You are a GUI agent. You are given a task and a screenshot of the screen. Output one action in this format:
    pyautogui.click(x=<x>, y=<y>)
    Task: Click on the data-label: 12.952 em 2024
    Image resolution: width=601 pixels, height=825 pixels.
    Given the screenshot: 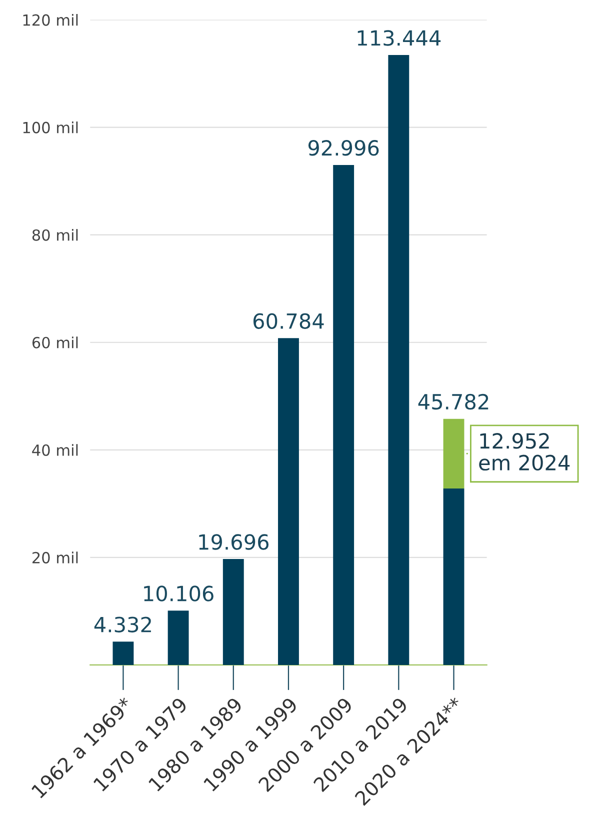 What is the action you would take?
    pyautogui.click(x=524, y=452)
    